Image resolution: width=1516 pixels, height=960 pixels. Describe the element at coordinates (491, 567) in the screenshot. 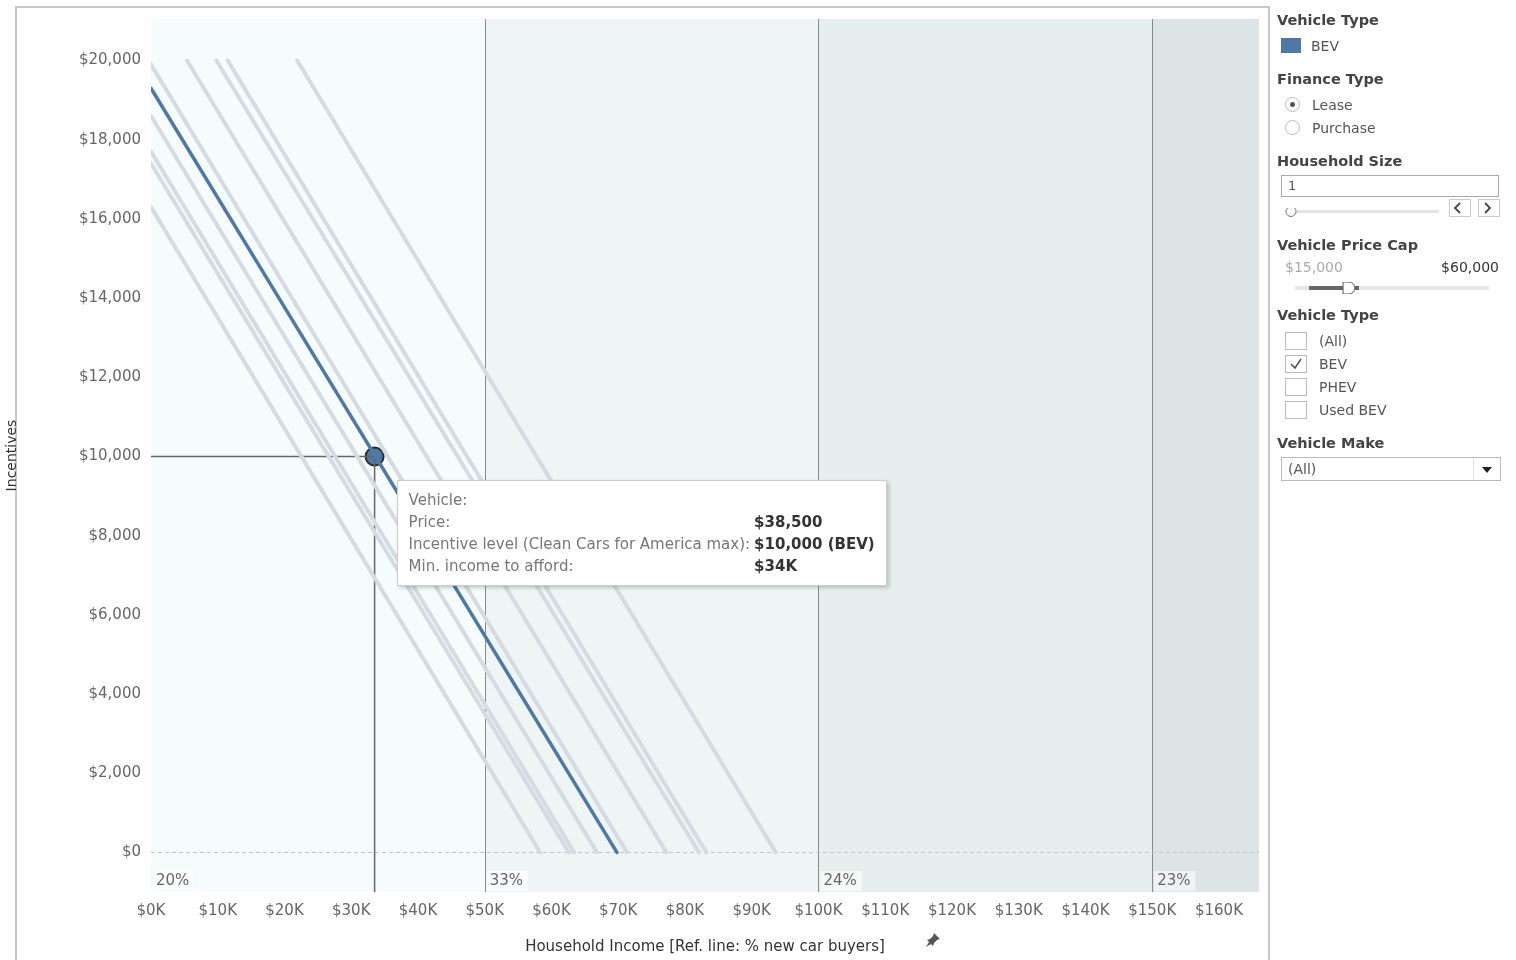

I see `annotation: Min. income to afford:` at that location.